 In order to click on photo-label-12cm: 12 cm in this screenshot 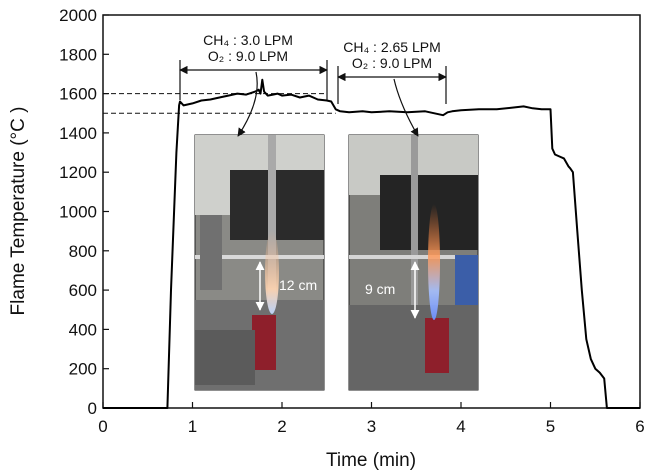, I will do `click(298, 285)`.